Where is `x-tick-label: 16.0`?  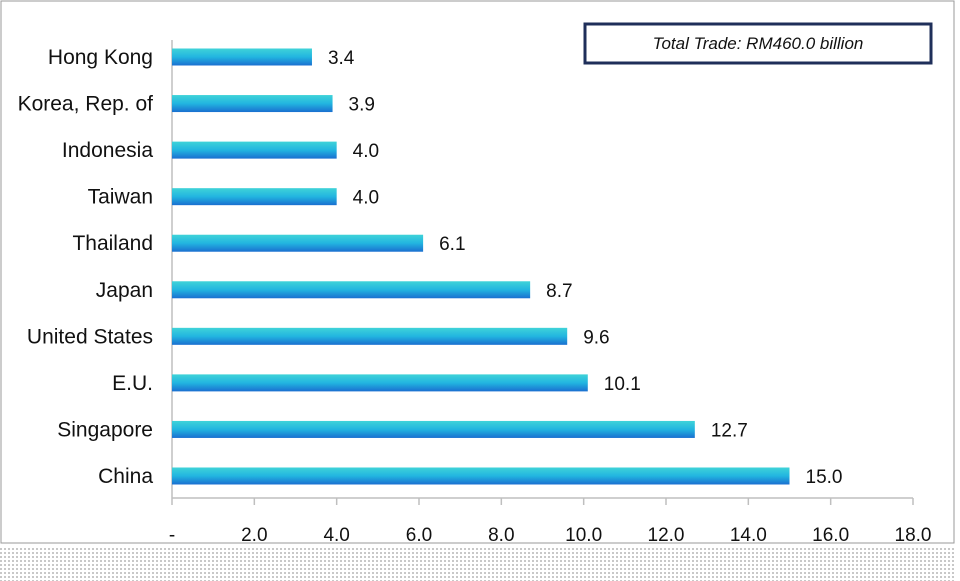 x-tick-label: 16.0 is located at coordinates (830, 535).